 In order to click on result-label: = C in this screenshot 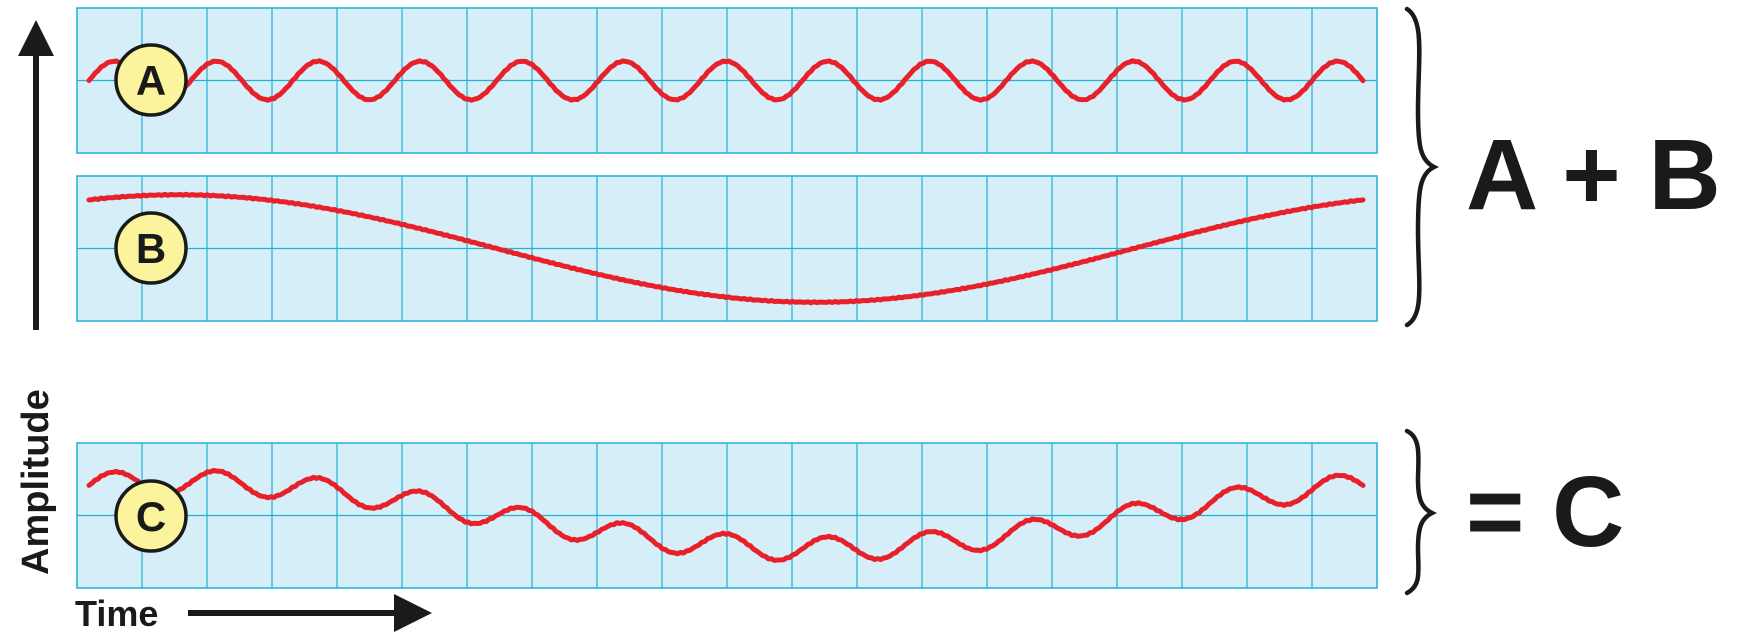, I will do `click(1545, 512)`.